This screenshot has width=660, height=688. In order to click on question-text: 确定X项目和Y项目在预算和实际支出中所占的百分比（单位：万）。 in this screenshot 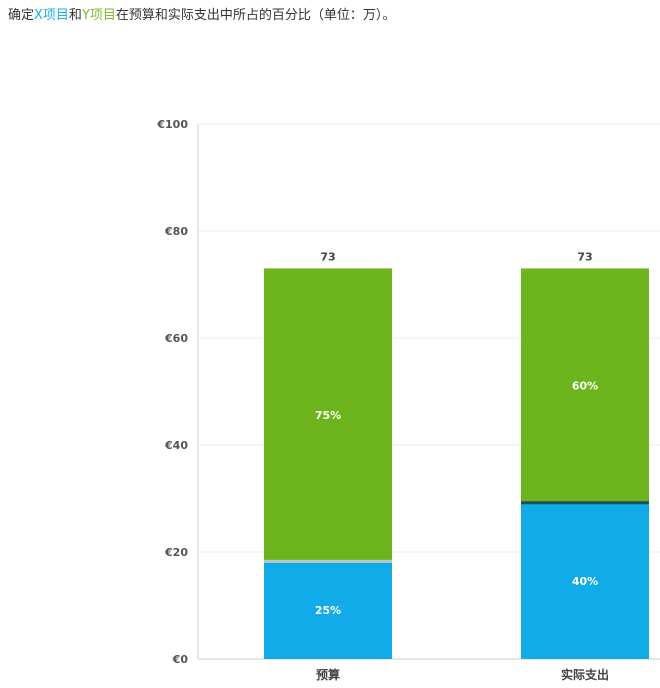, I will do `click(201, 13)`.